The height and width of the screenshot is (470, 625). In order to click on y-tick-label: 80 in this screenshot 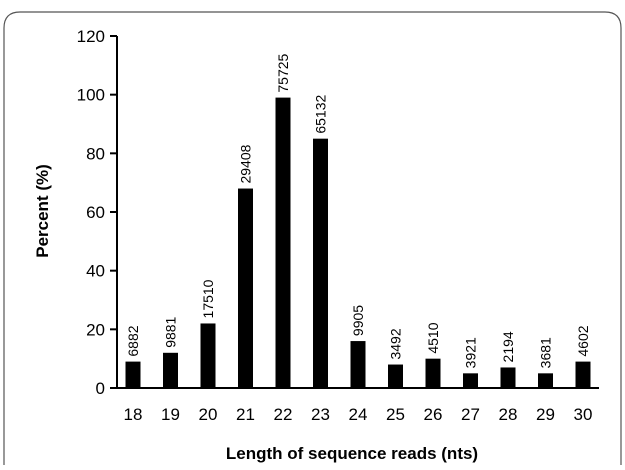, I will do `click(95, 153)`.